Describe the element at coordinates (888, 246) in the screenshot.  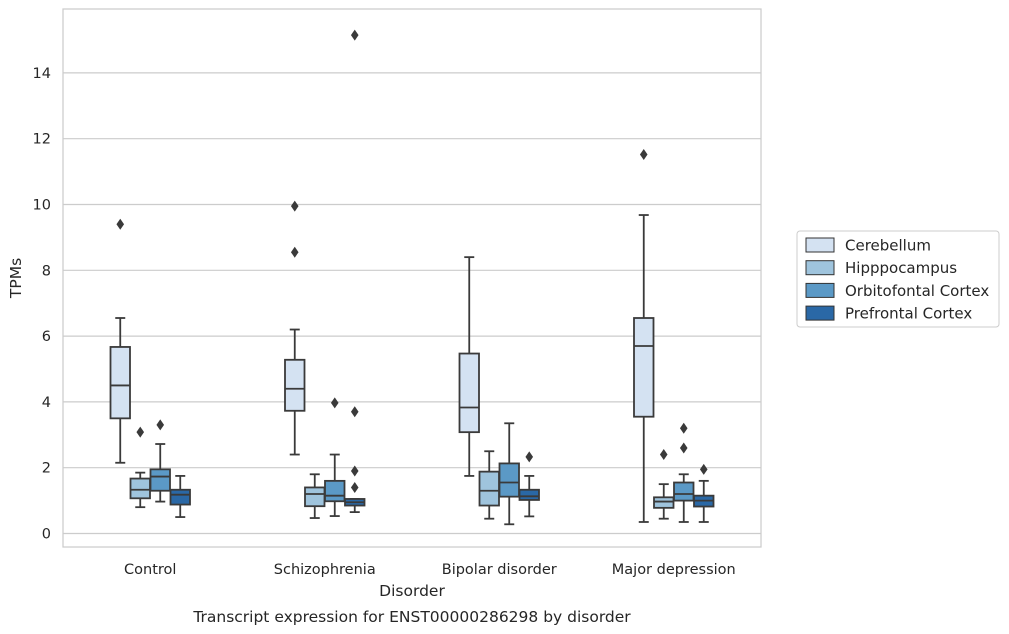
I see `legend-label: Cerebellum` at that location.